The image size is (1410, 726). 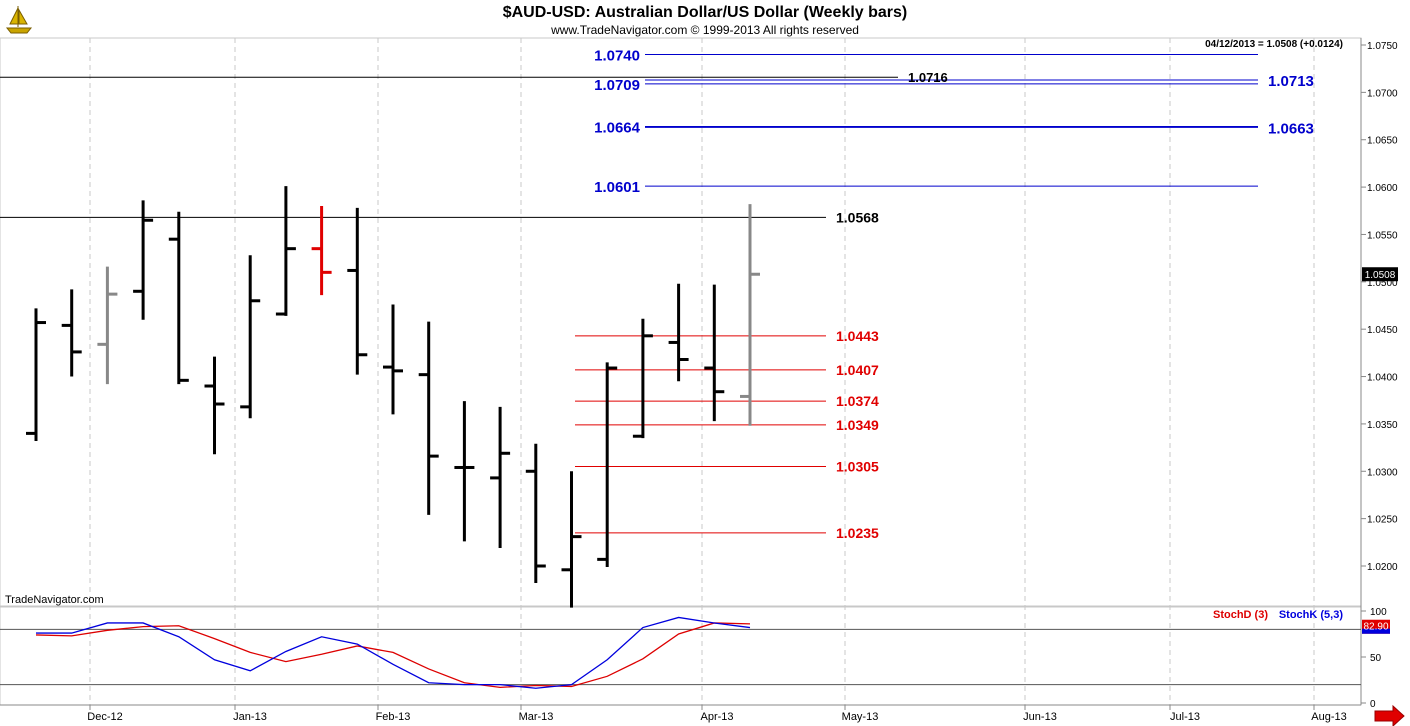 I want to click on target-level-label: 1.0740, so click(x=617, y=55).